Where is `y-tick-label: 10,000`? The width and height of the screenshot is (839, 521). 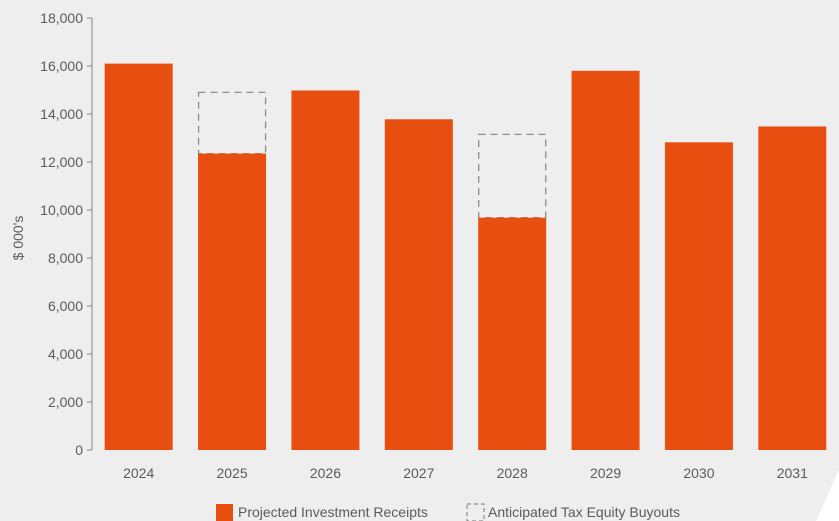
y-tick-label: 10,000 is located at coordinates (61, 210).